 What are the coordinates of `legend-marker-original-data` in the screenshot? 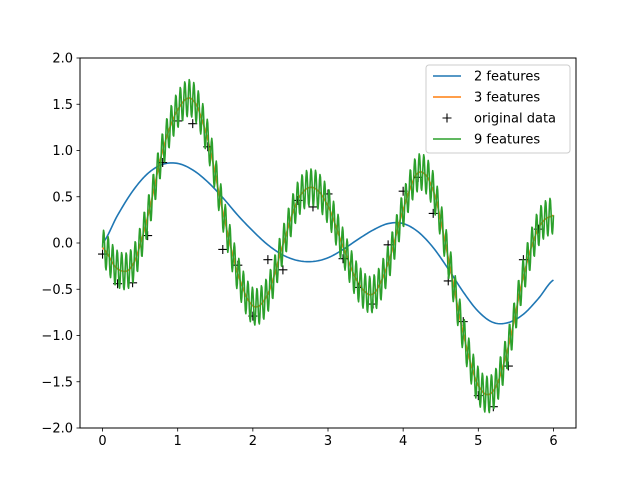 It's located at (447, 118).